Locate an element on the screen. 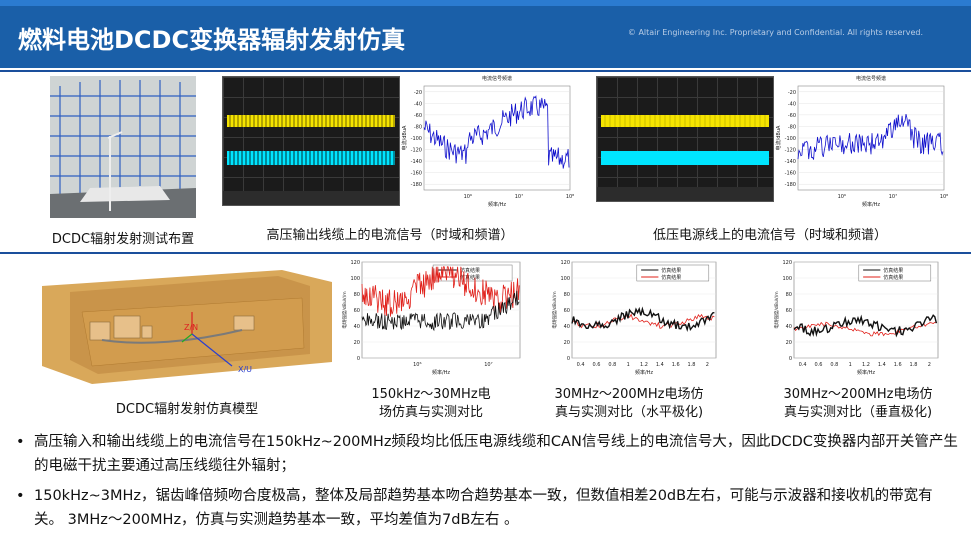  y-tick-label: -100 is located at coordinates (790, 139).